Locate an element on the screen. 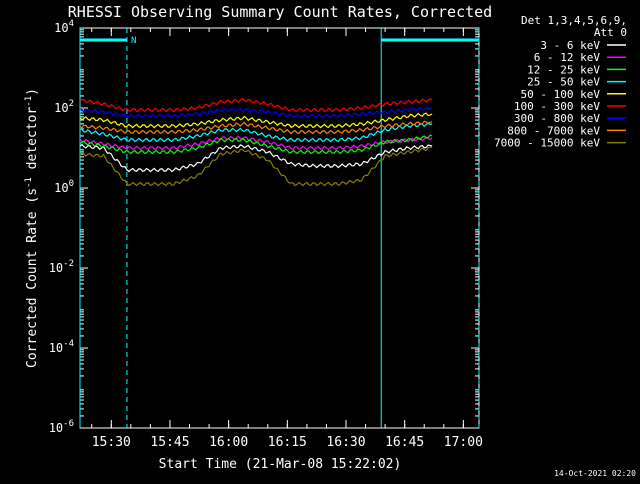 Image resolution: width=640 pixels, height=484 pixels. x-tick-label: 16:15 is located at coordinates (287, 442).